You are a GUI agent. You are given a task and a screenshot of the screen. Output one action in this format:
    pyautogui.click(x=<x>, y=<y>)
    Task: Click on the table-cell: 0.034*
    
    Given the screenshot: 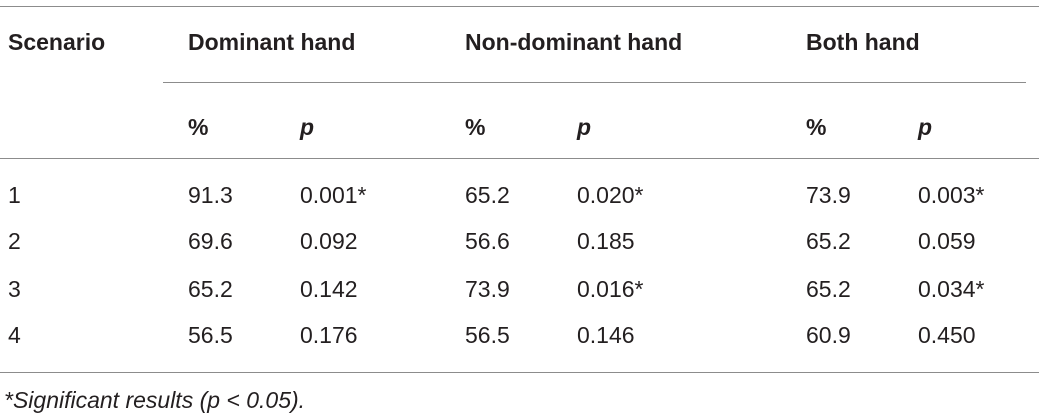 What is the action you would take?
    pyautogui.click(x=951, y=289)
    